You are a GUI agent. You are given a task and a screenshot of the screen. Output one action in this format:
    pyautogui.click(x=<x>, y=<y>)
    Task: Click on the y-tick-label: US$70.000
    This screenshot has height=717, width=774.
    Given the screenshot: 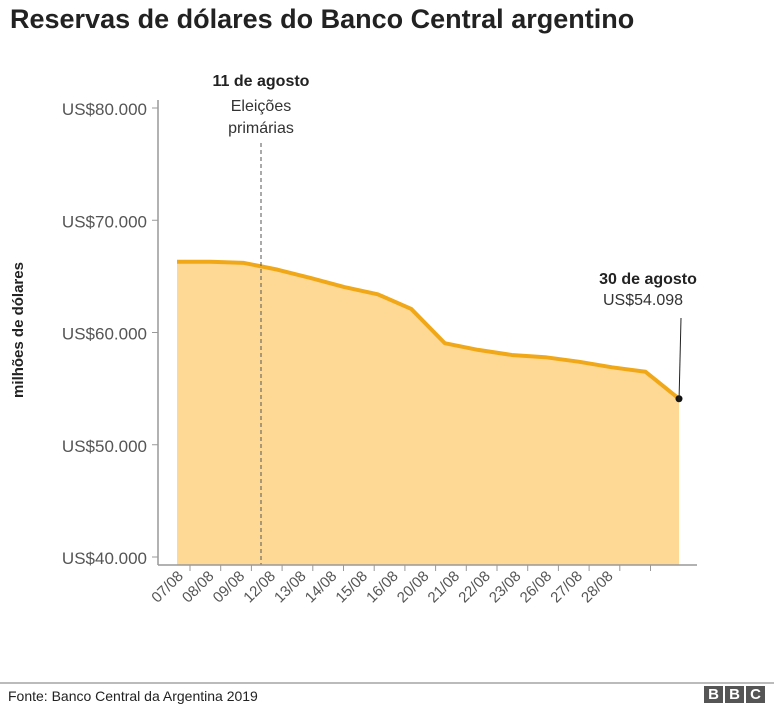 What is the action you would take?
    pyautogui.click(x=104, y=221)
    